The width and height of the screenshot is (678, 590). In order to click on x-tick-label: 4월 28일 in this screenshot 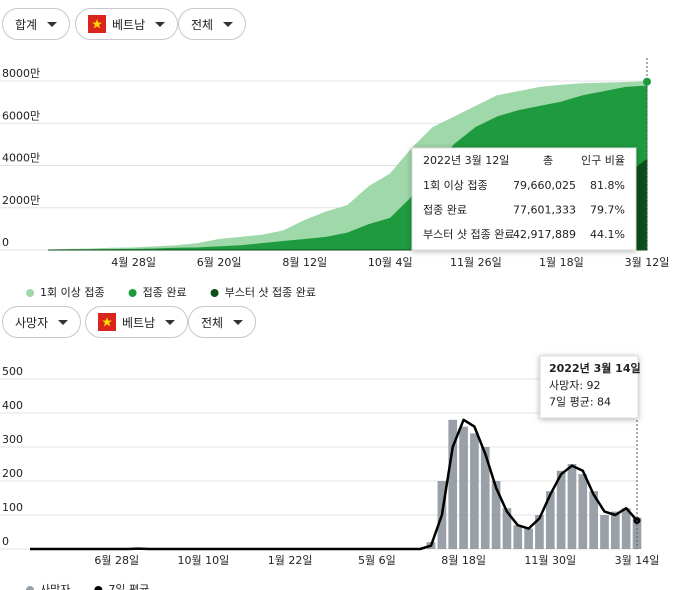, I will do `click(133, 262)`.